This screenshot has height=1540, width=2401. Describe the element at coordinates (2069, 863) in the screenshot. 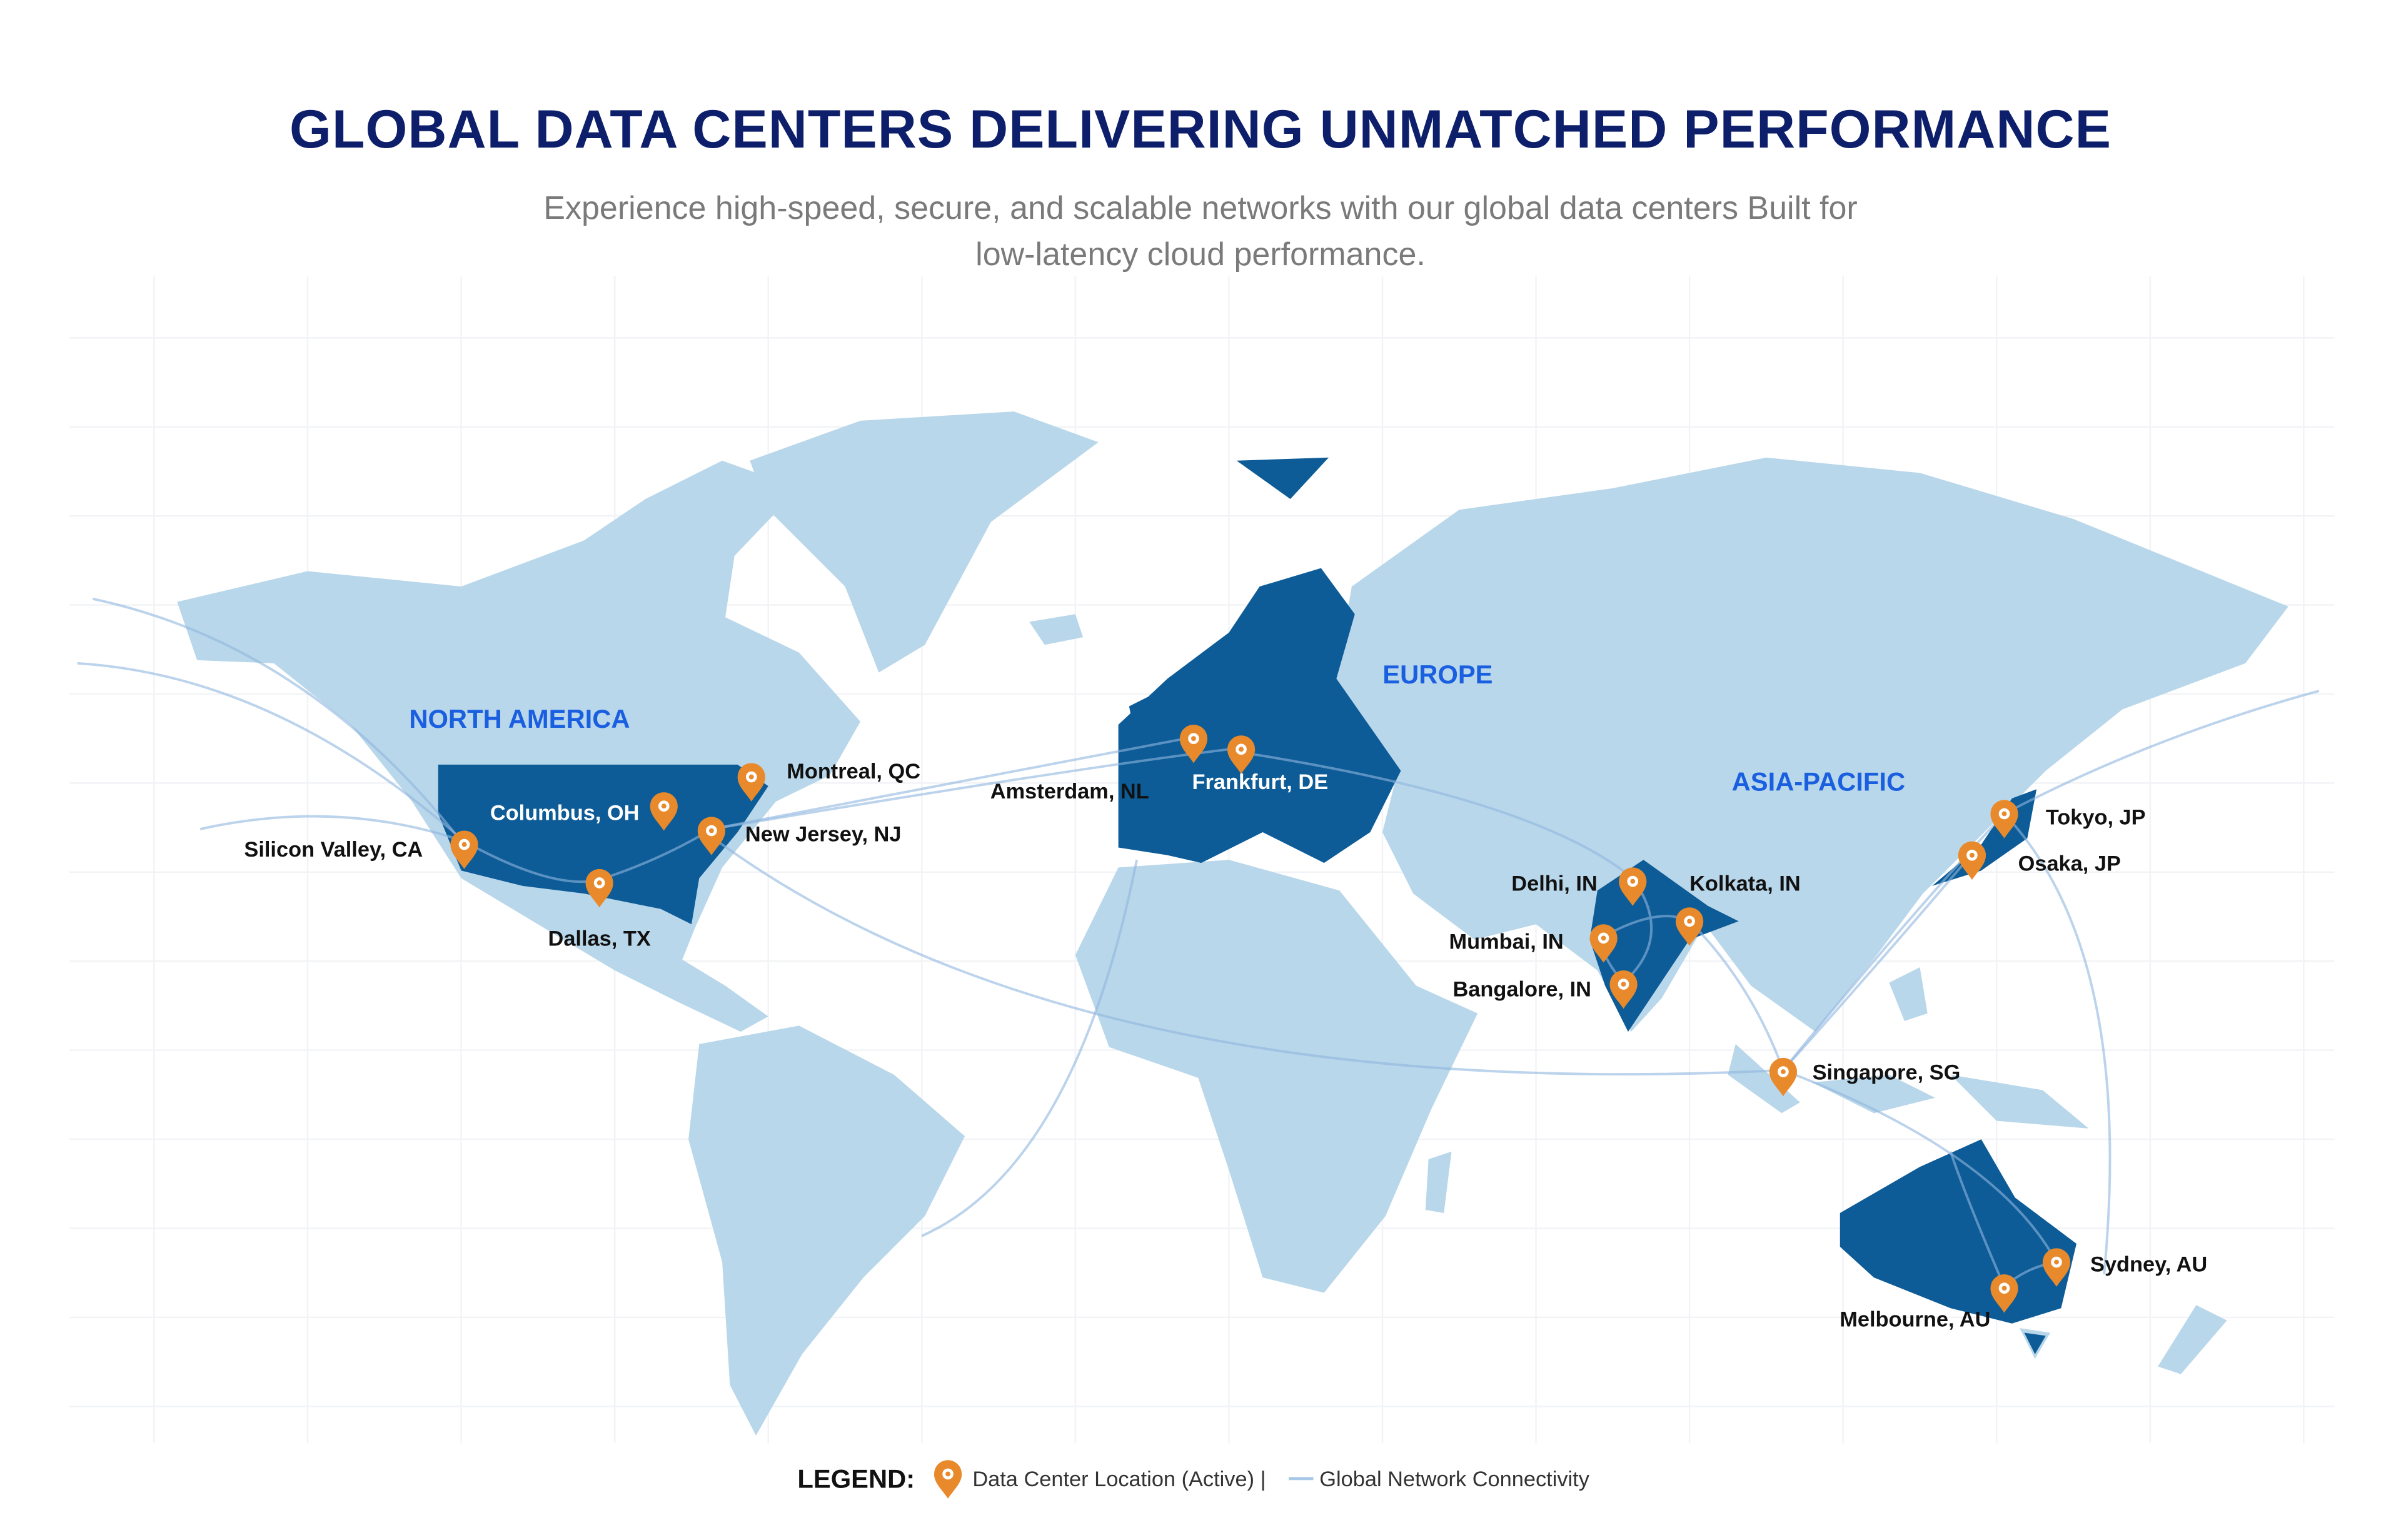

I see `location-label: Osaka, JP` at that location.